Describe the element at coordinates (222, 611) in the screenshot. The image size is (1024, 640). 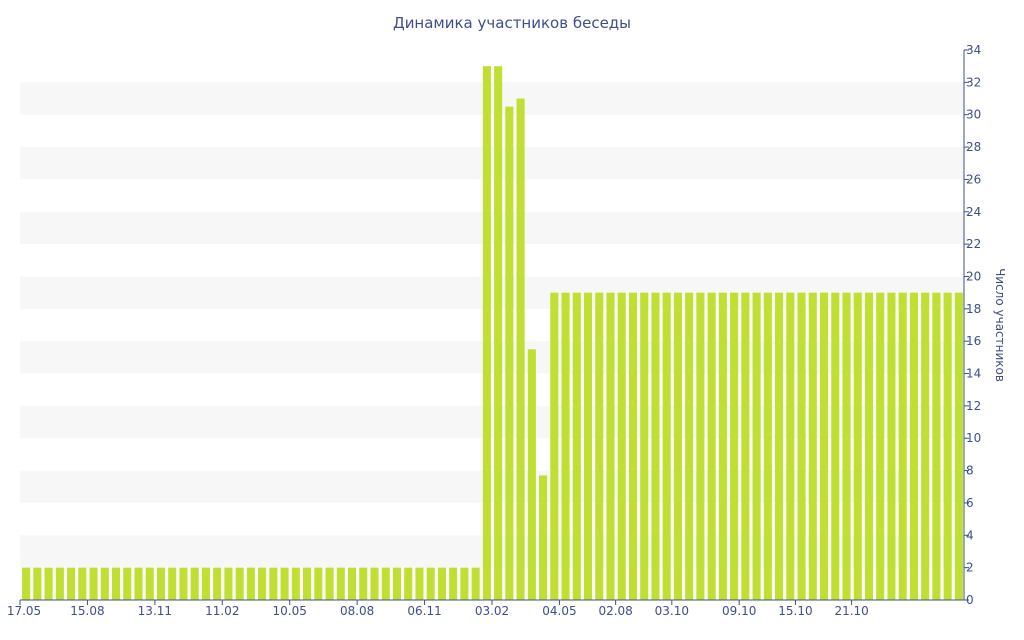
I see `x-tick-label: 11.02` at that location.